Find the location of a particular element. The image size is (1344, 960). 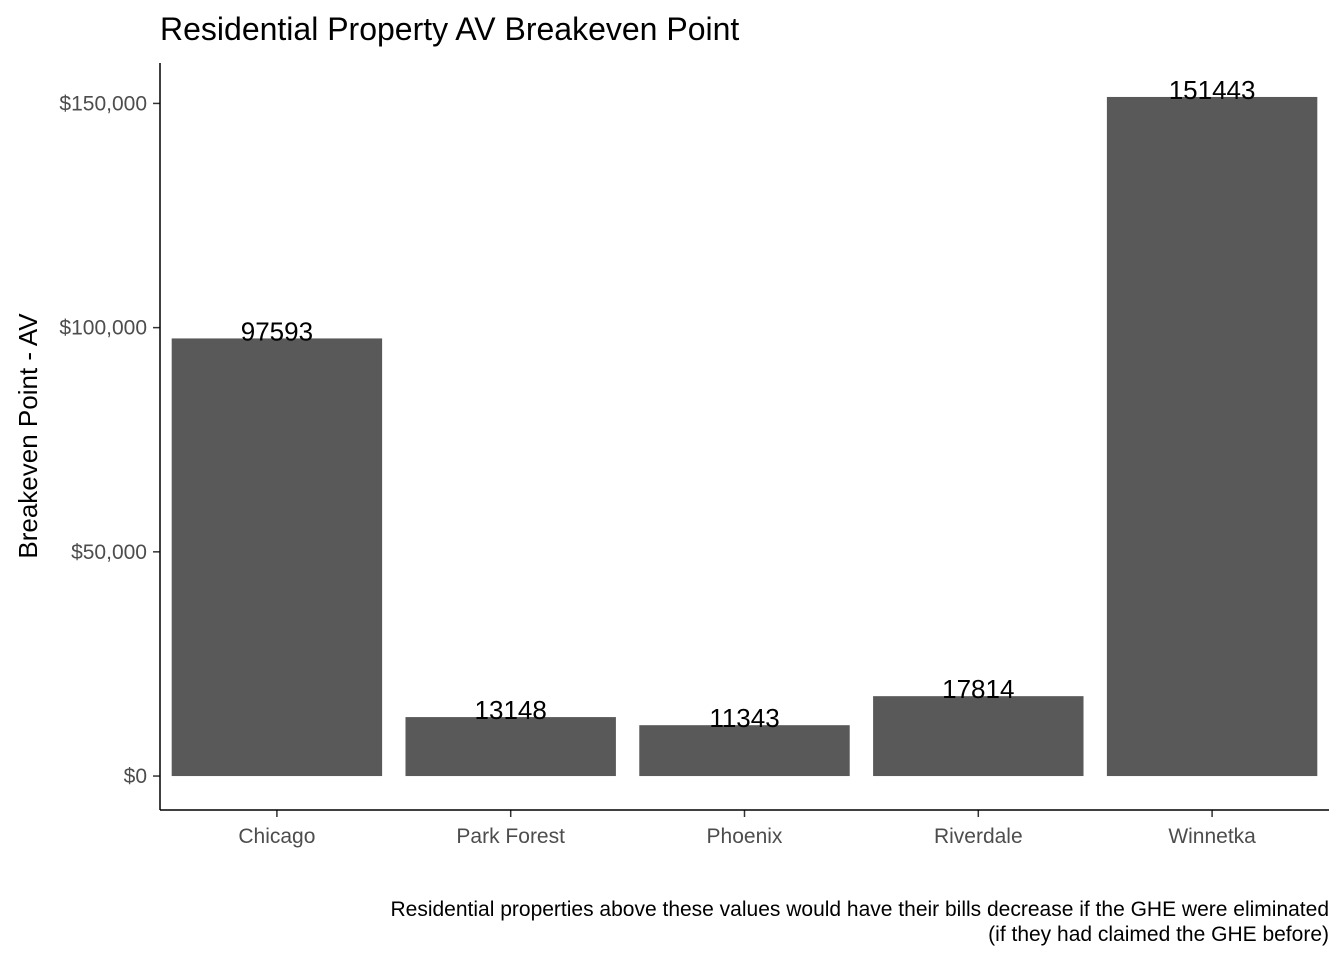

y-axis-ticks: $0 $50,000 $100,000 $150,000 is located at coordinates (109, 440).